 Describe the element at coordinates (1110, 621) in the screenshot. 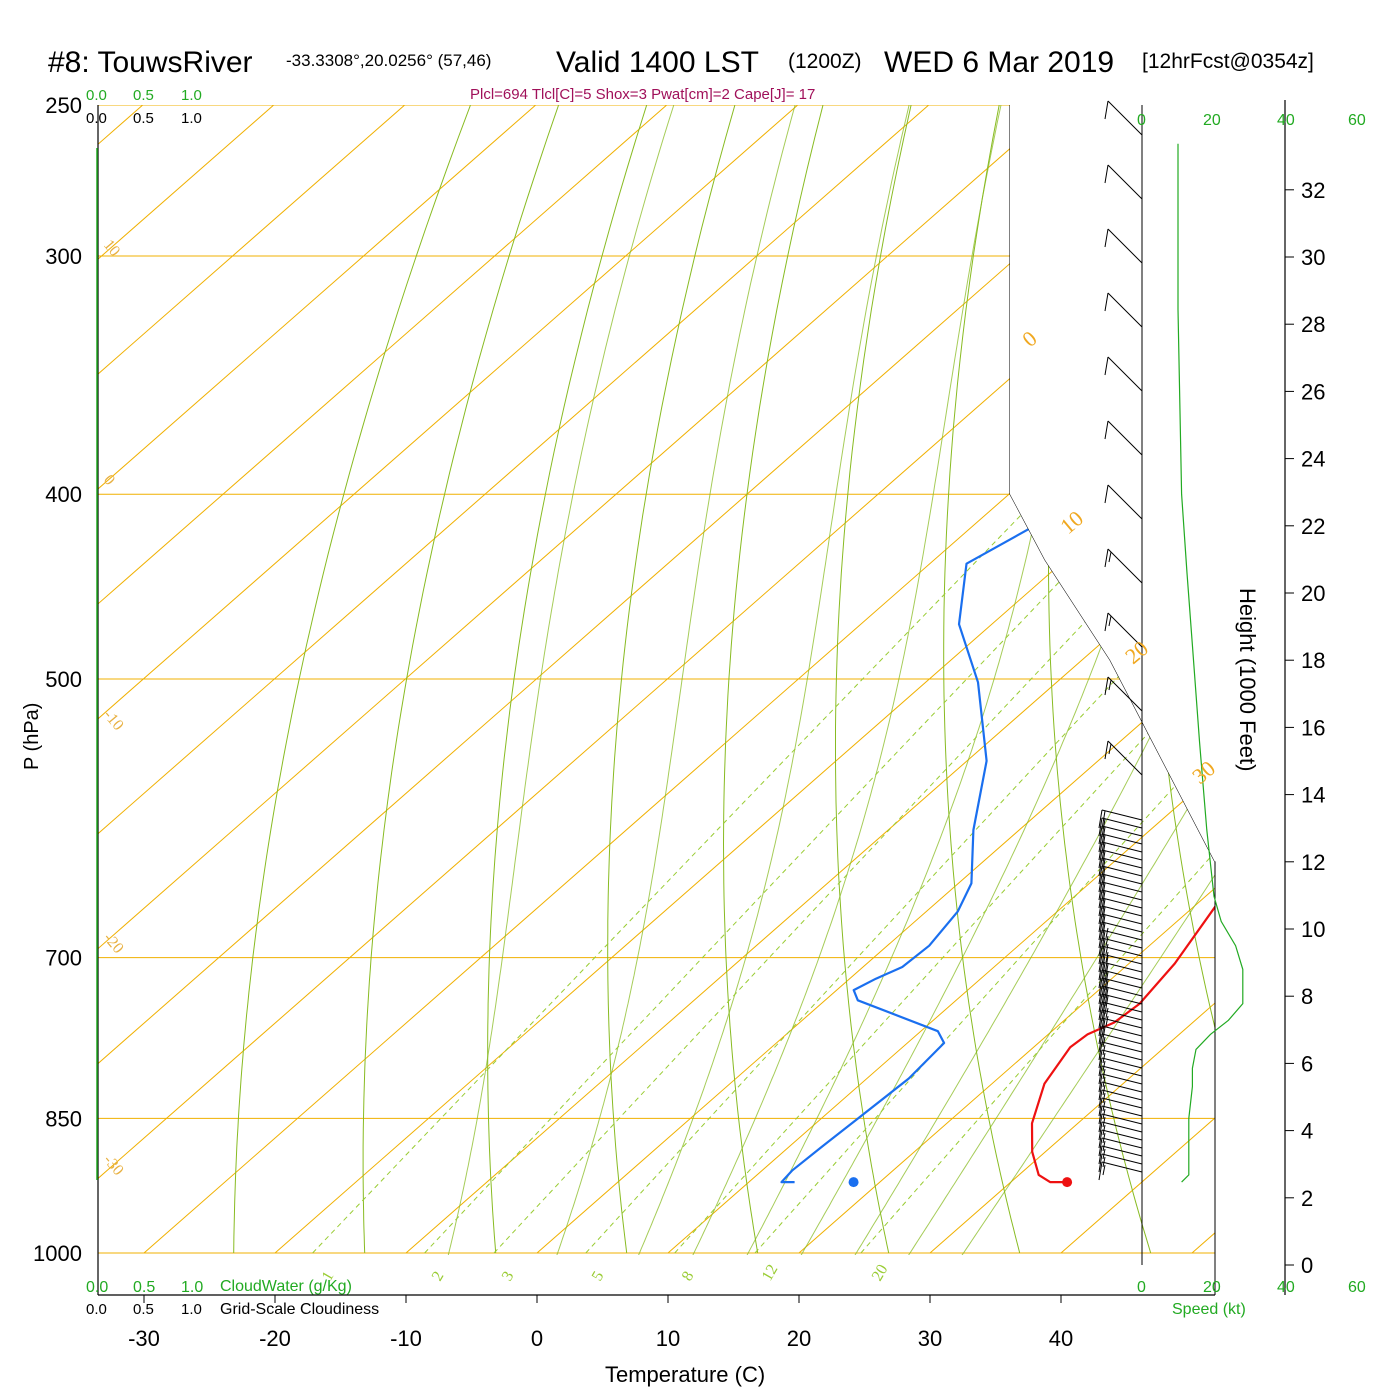

I see `wind-barb-half-flag` at that location.